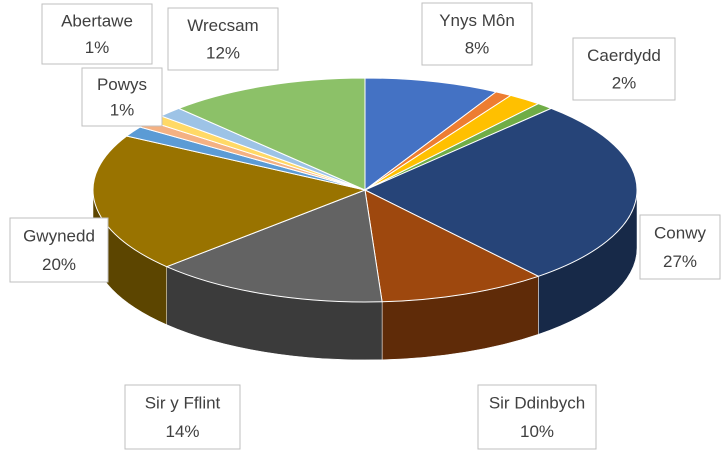 The height and width of the screenshot is (455, 728). Describe the element at coordinates (182, 431) in the screenshot. I see `slice-value: 14%` at that location.